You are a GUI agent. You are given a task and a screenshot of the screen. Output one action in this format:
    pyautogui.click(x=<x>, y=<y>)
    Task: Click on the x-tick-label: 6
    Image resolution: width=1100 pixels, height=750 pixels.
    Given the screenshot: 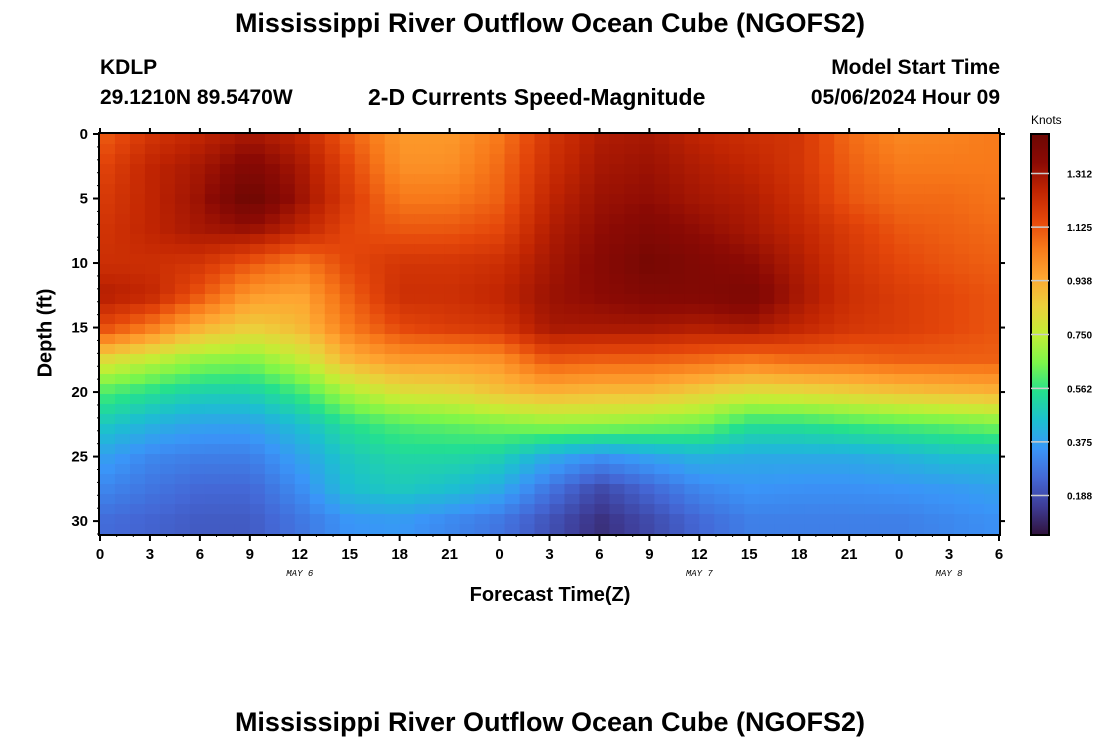 What is the action you would take?
    pyautogui.click(x=599, y=554)
    